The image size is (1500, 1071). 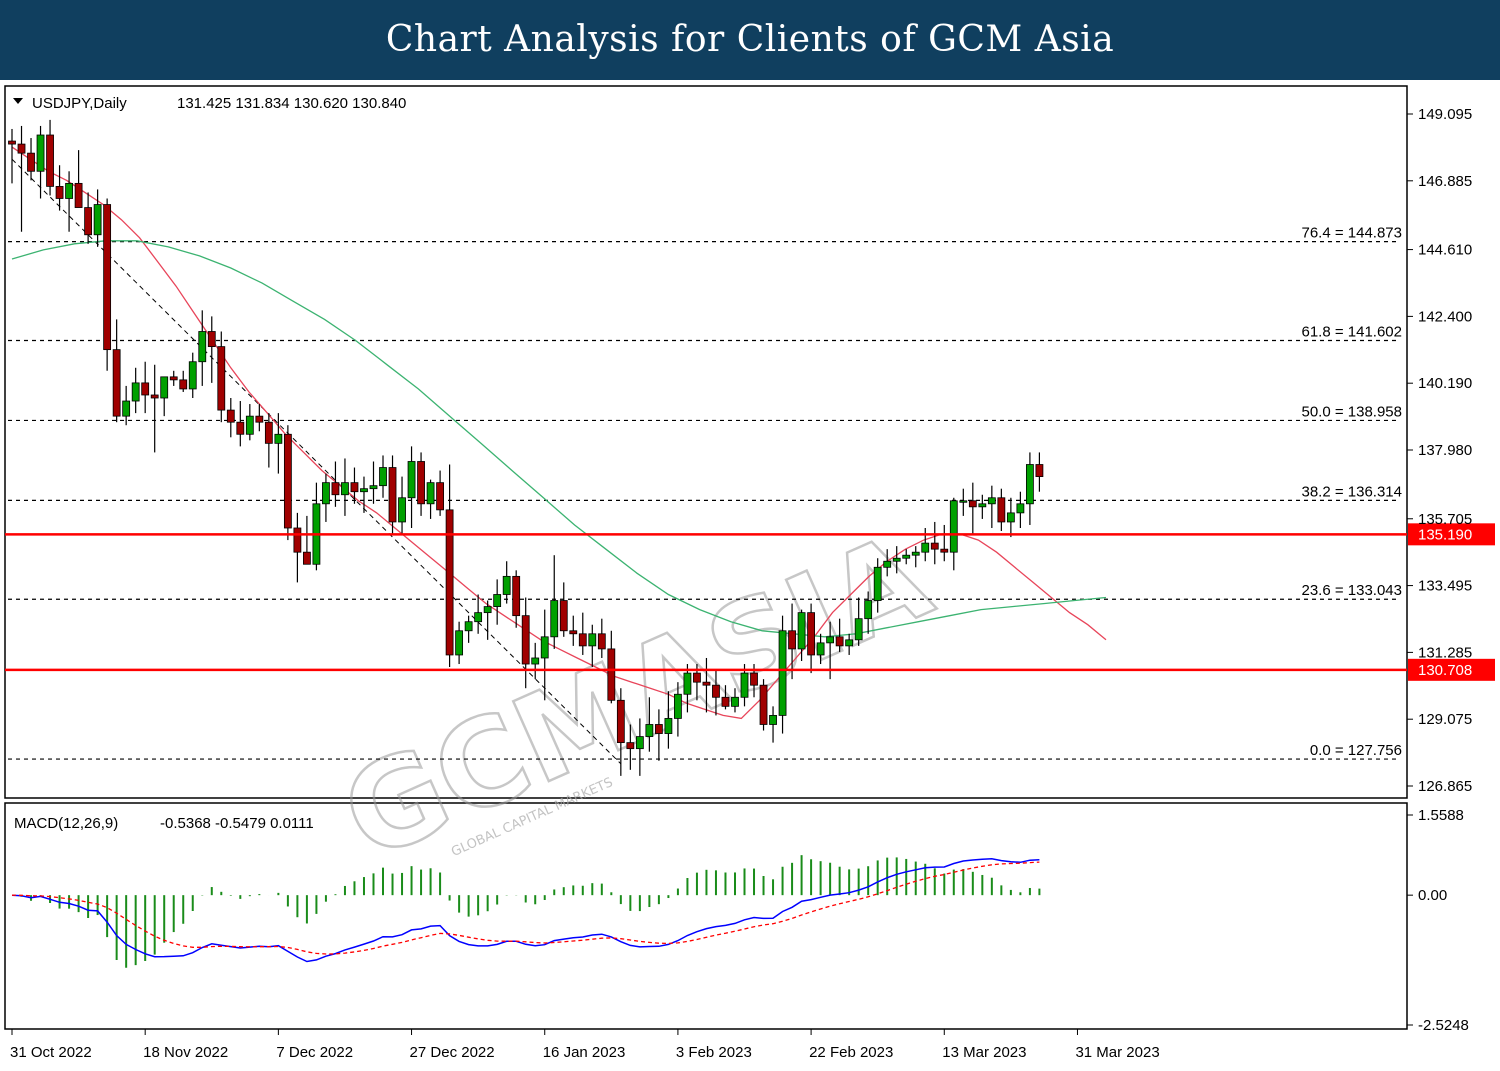 What do you see at coordinates (452, 1052) in the screenshot?
I see `time-tick-label: 27 Dec 2022` at bounding box center [452, 1052].